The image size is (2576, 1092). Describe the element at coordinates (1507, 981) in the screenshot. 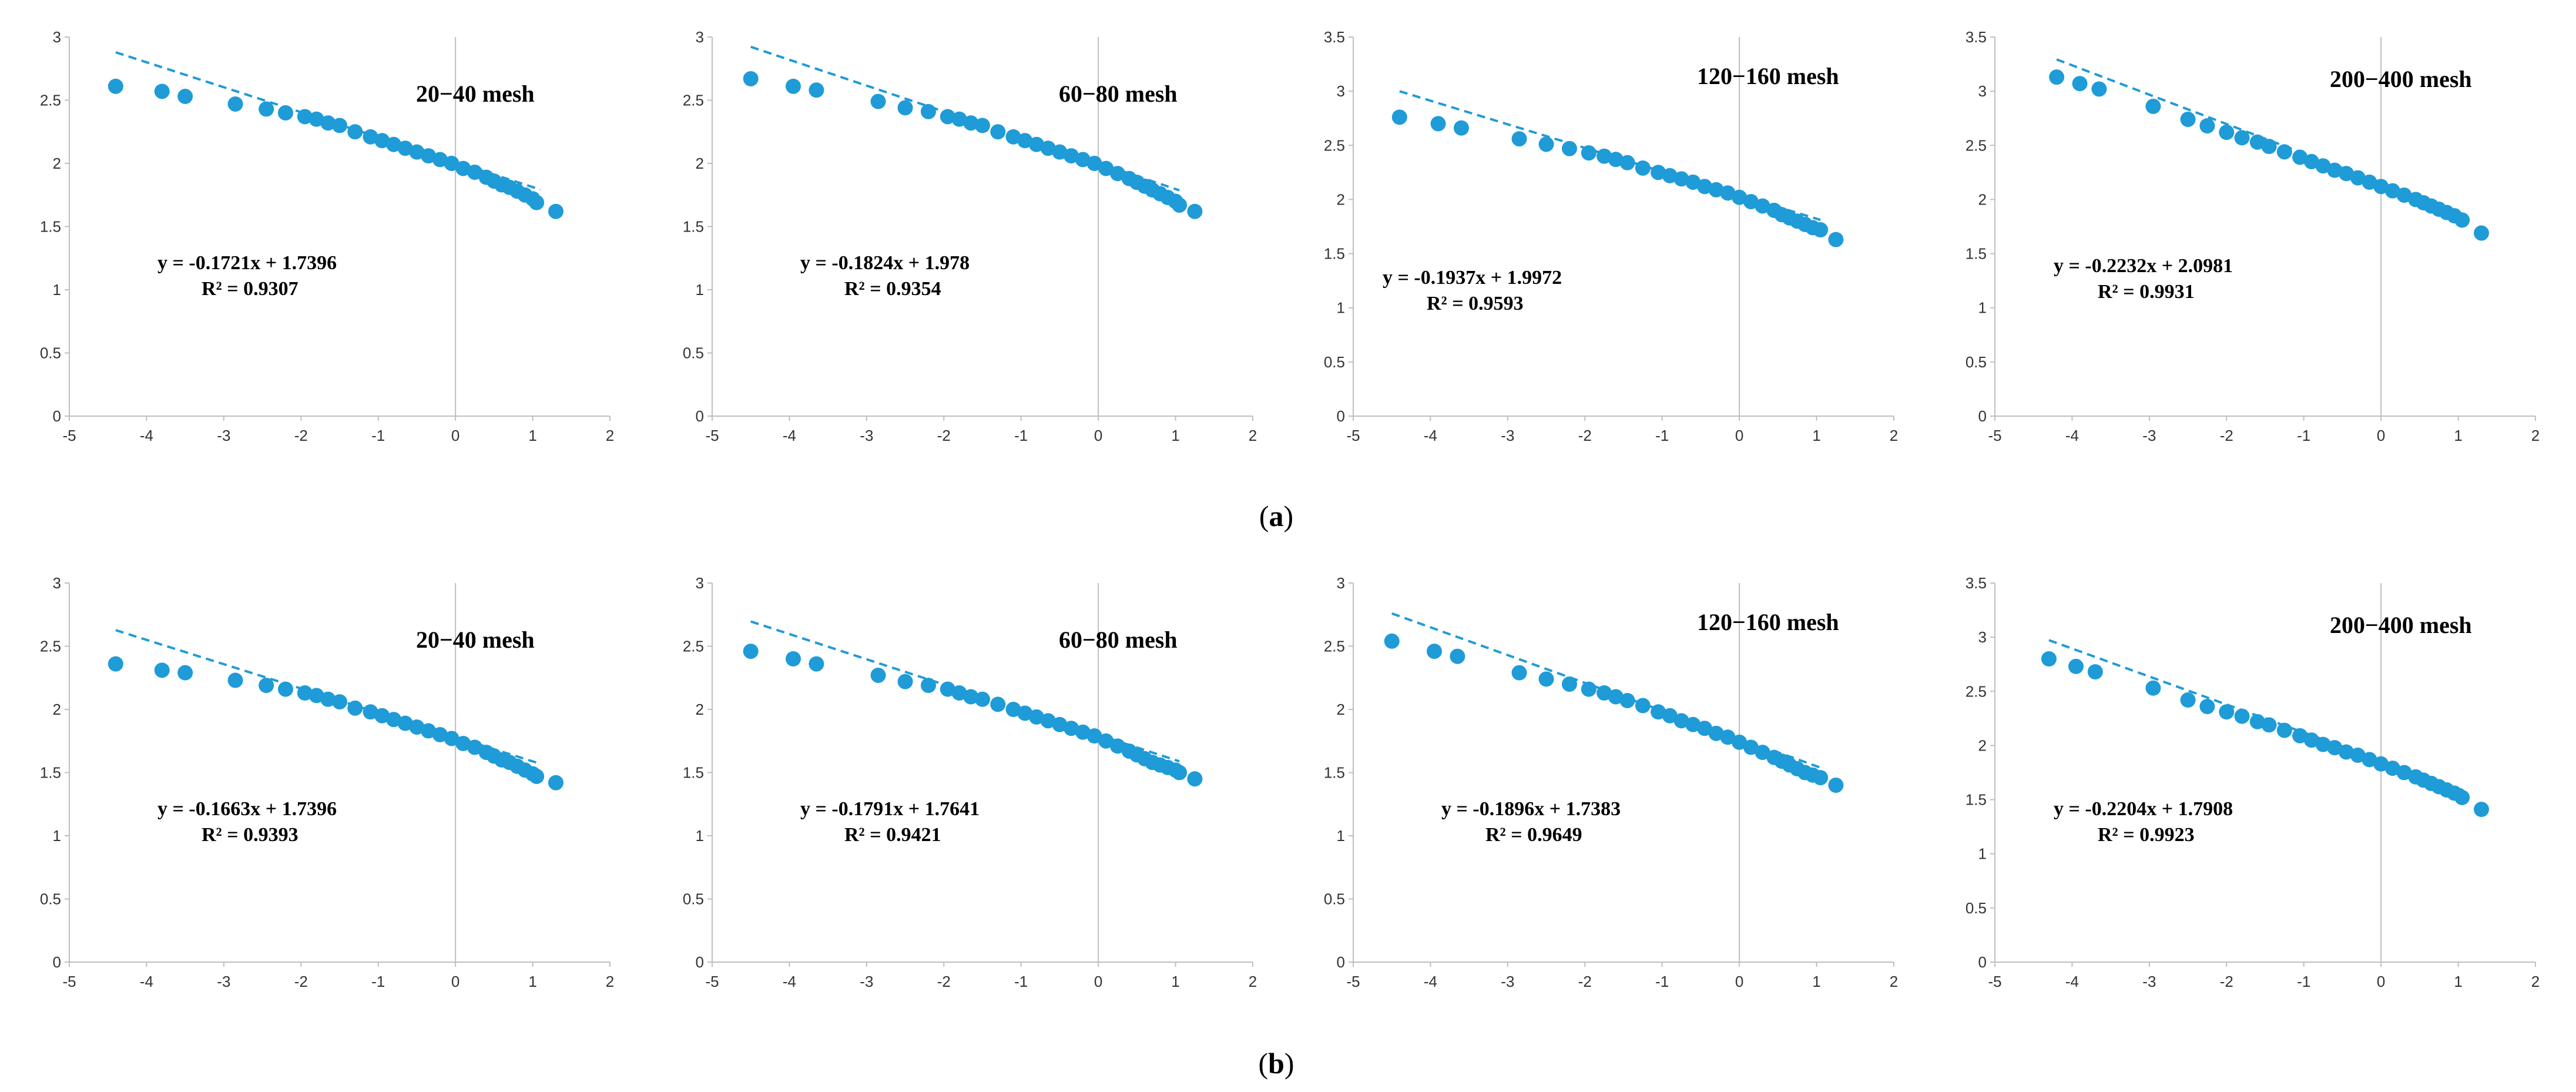

I see `x-tick-label: -3` at that location.